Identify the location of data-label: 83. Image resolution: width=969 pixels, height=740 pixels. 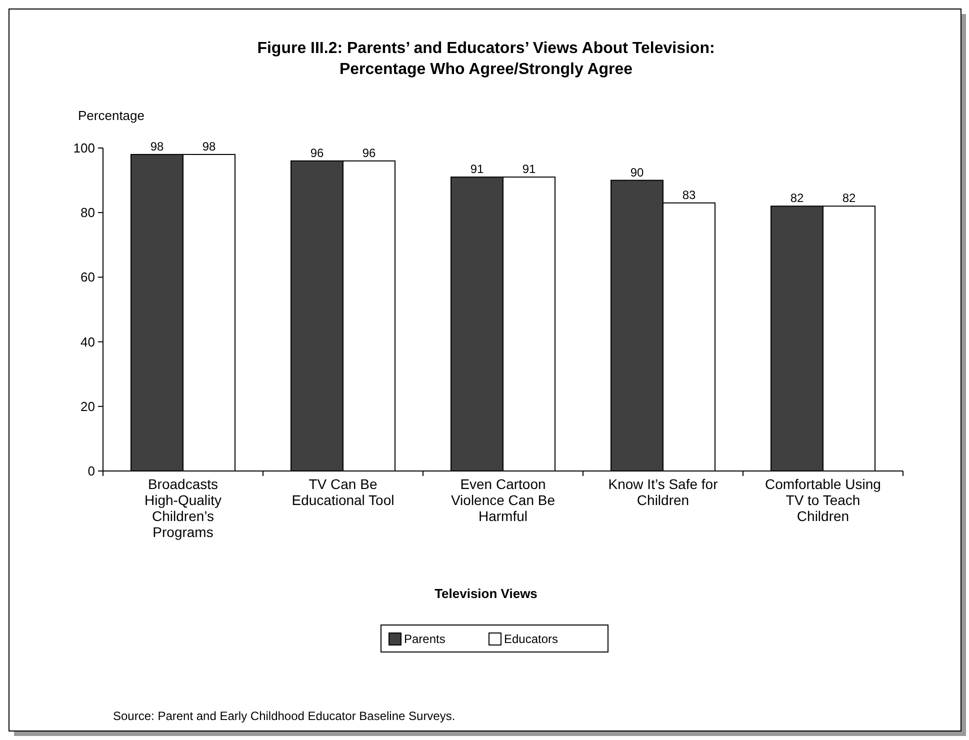
(689, 195).